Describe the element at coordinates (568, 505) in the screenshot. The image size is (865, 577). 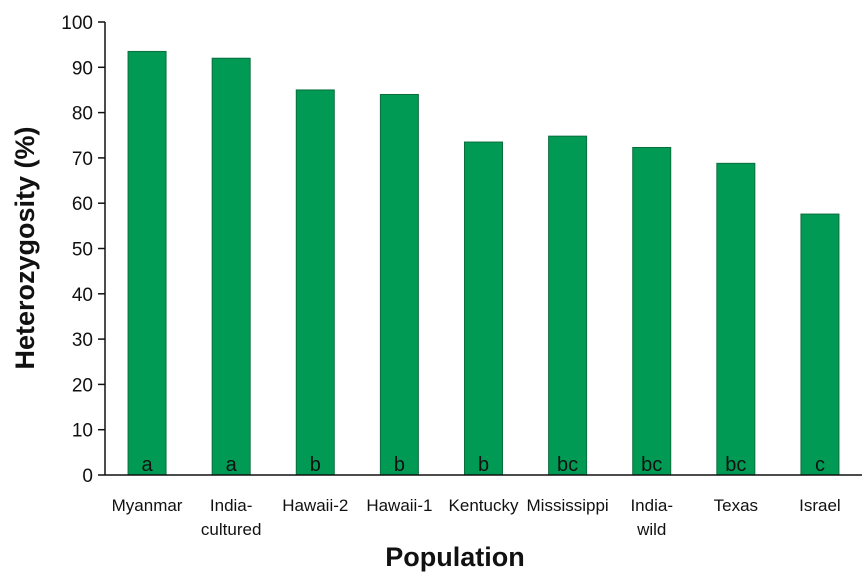
I see `x-tick-label: Mississippi` at that location.